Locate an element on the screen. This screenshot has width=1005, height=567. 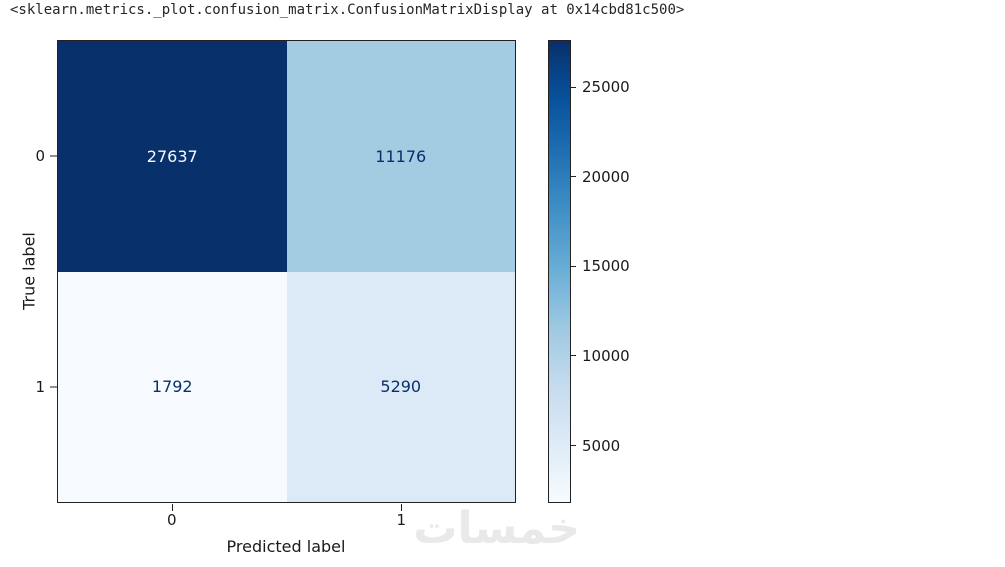
x-tick-label-1: 1 is located at coordinates (401, 520).